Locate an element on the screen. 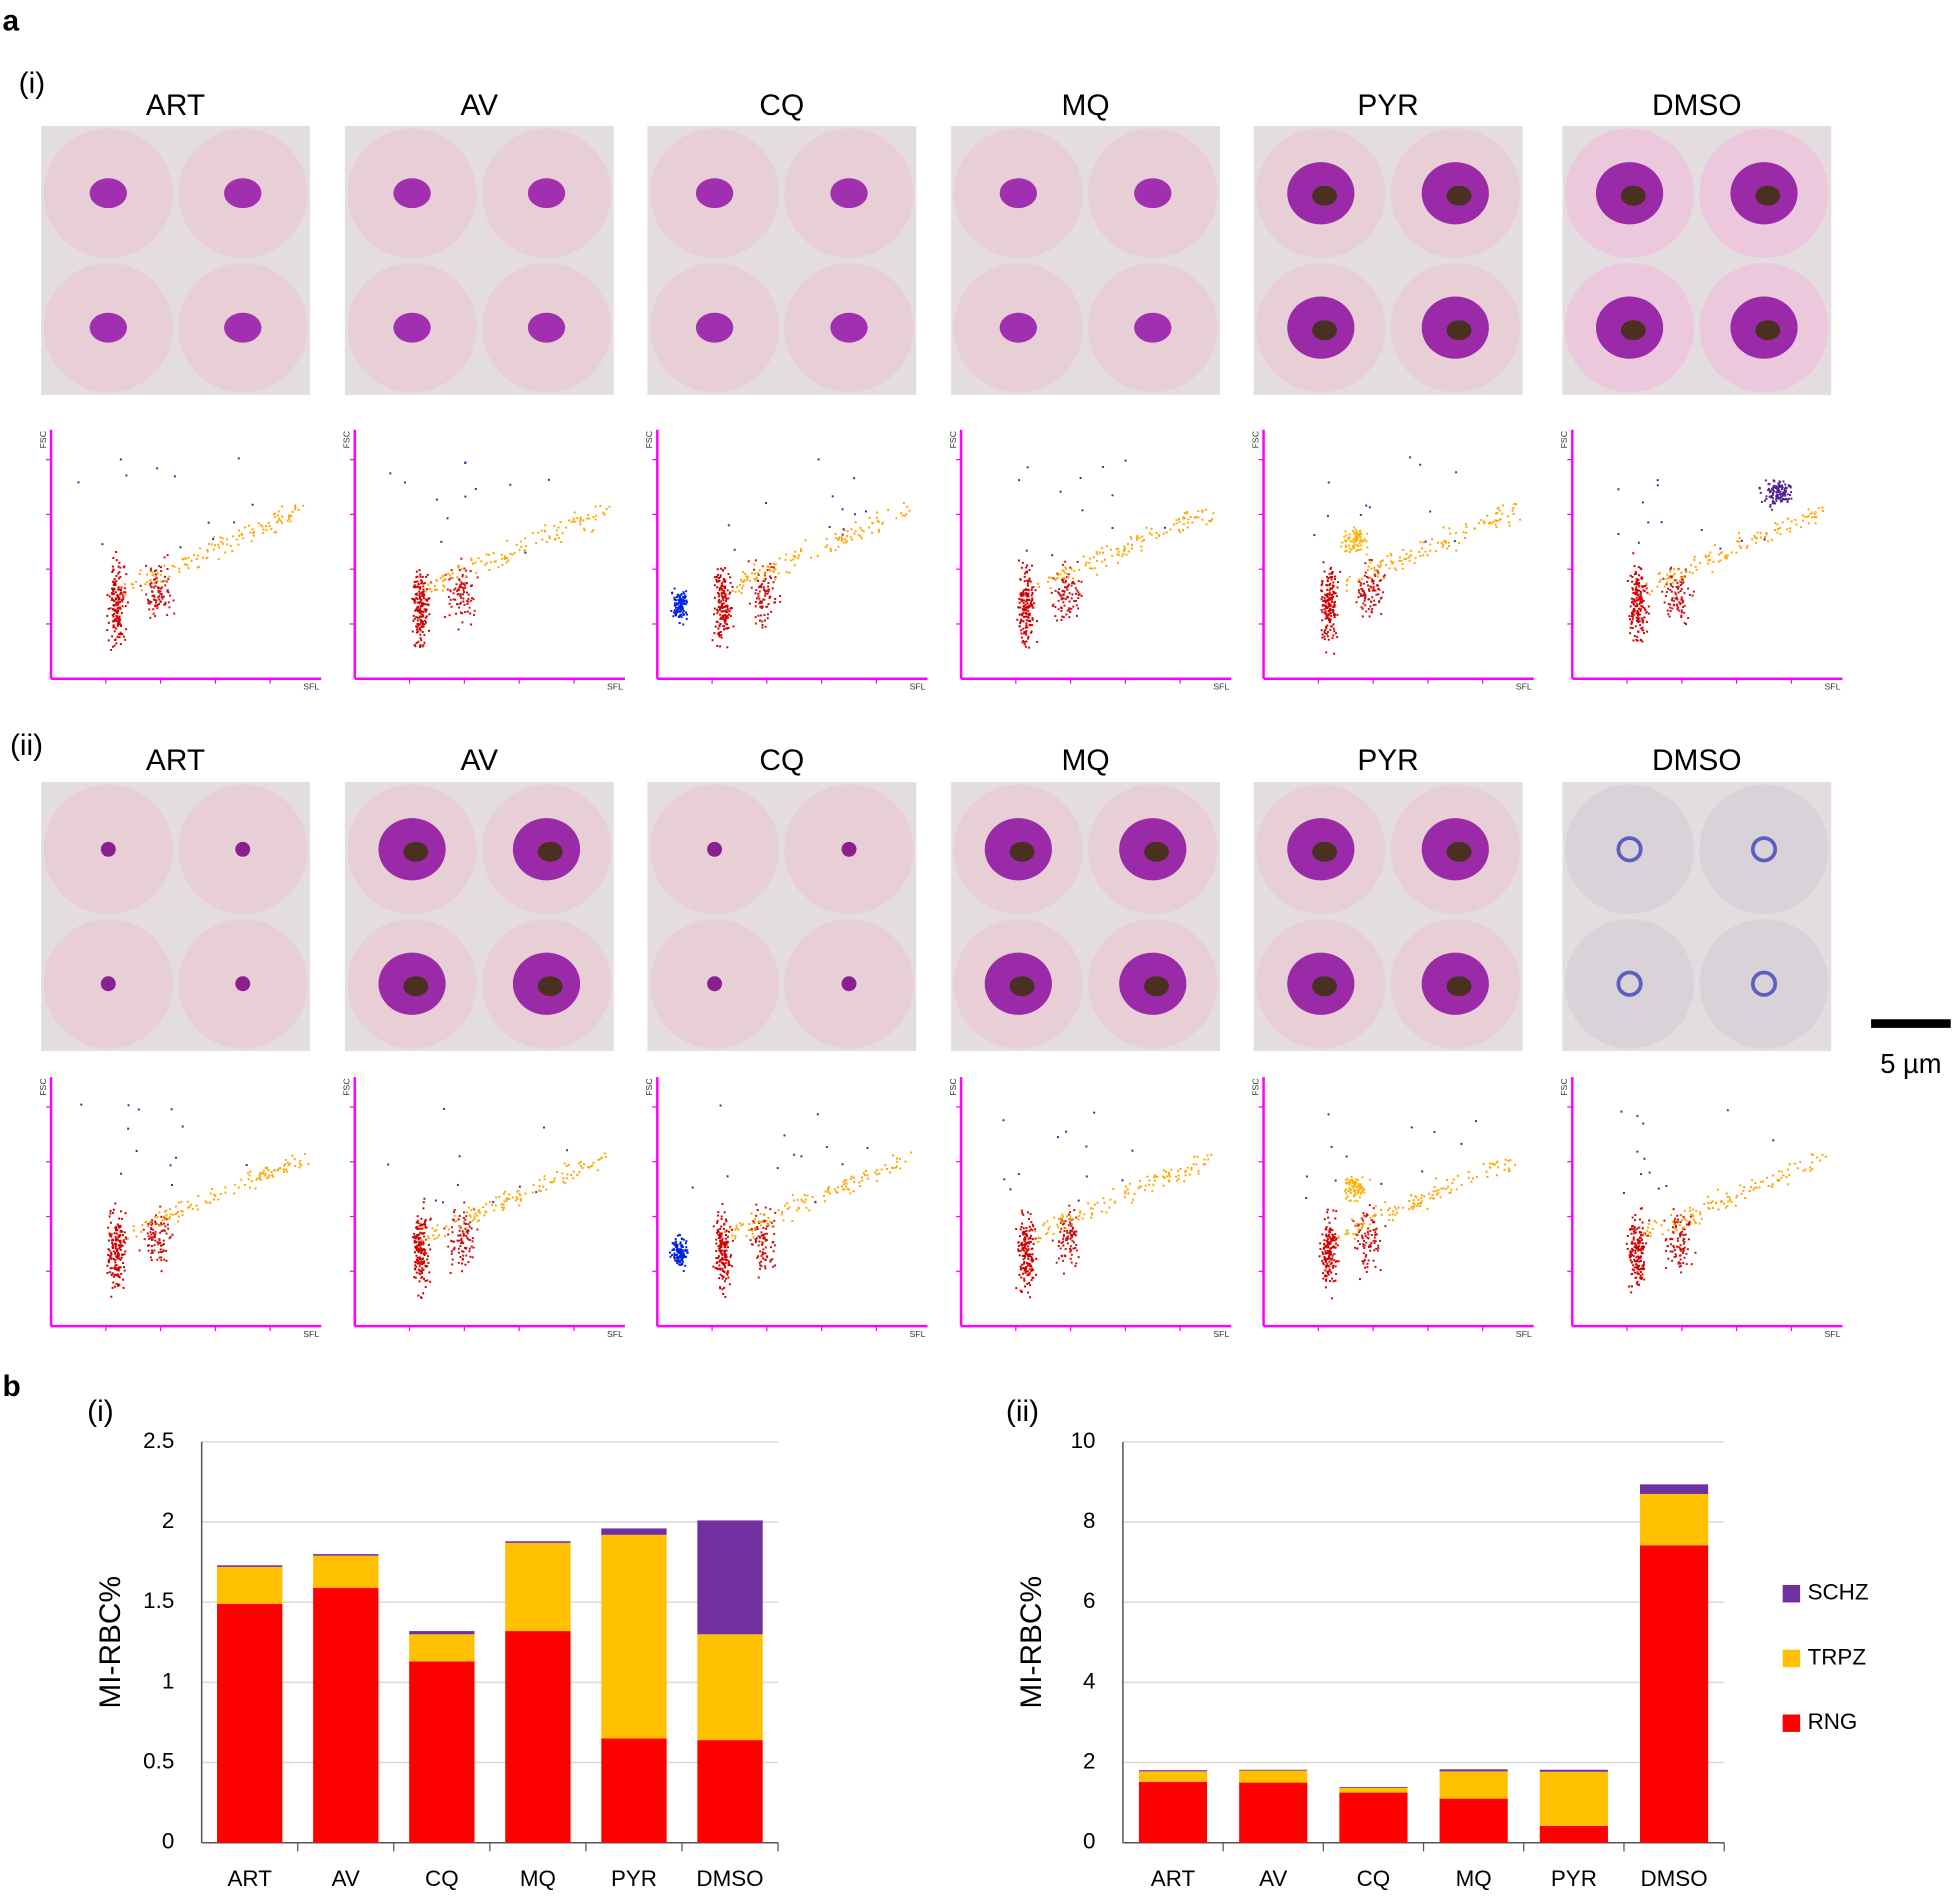 The height and width of the screenshot is (1899, 1952). subpanel-label: (ii) is located at coordinates (26, 745).